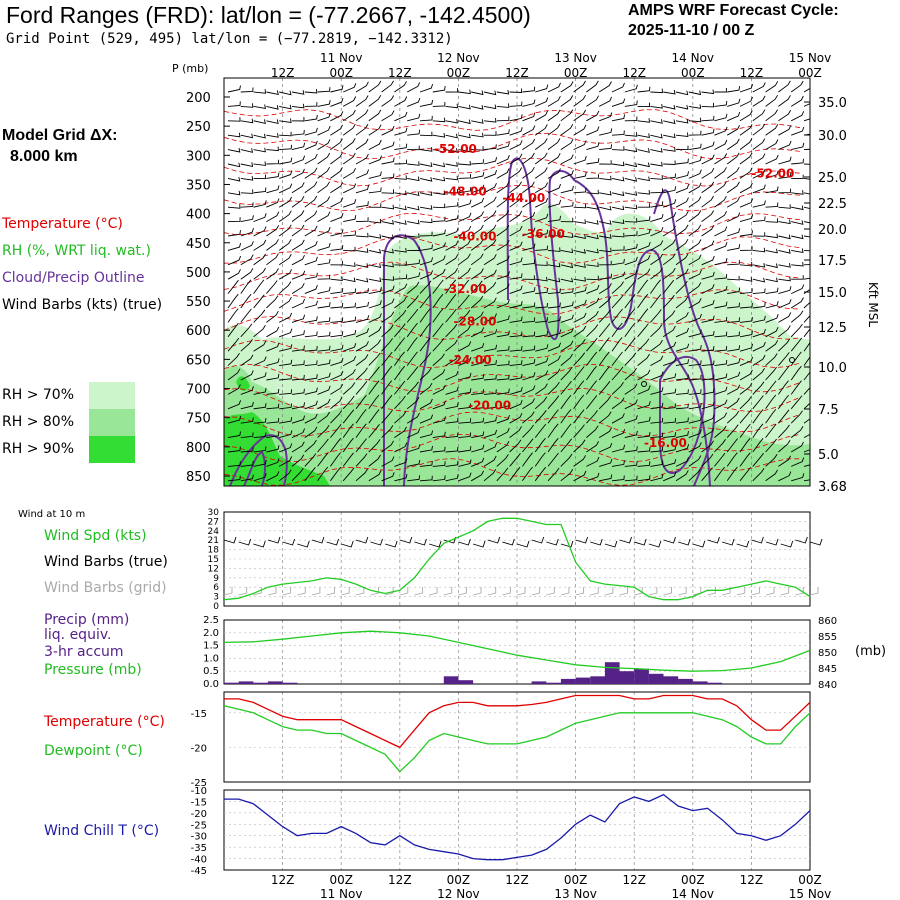 Image resolution: width=900 pixels, height=900 pixels. I want to click on wind-barb-grid, so click(785, 591).